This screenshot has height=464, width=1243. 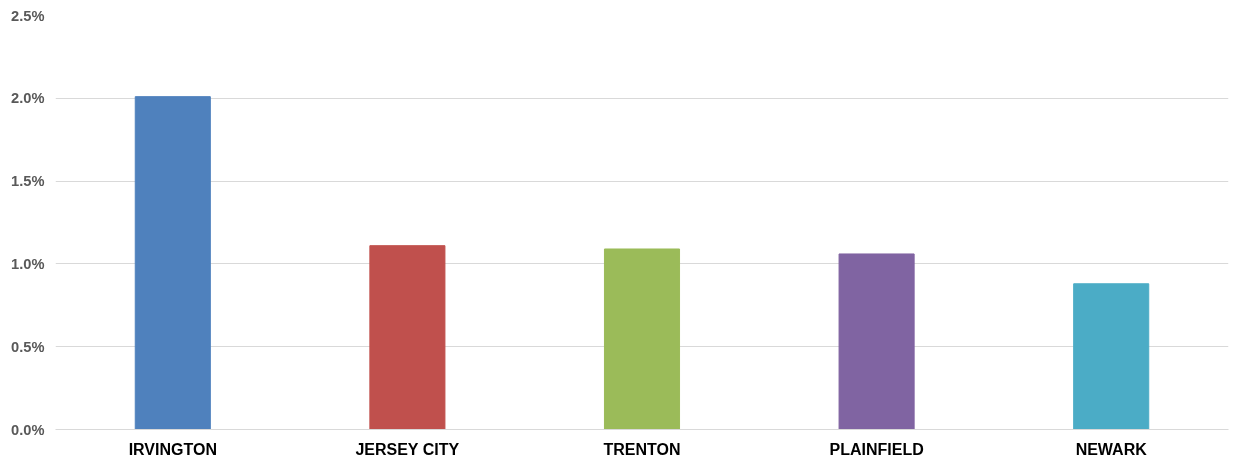 I want to click on y-tick-label: 1.5%, so click(x=28, y=181).